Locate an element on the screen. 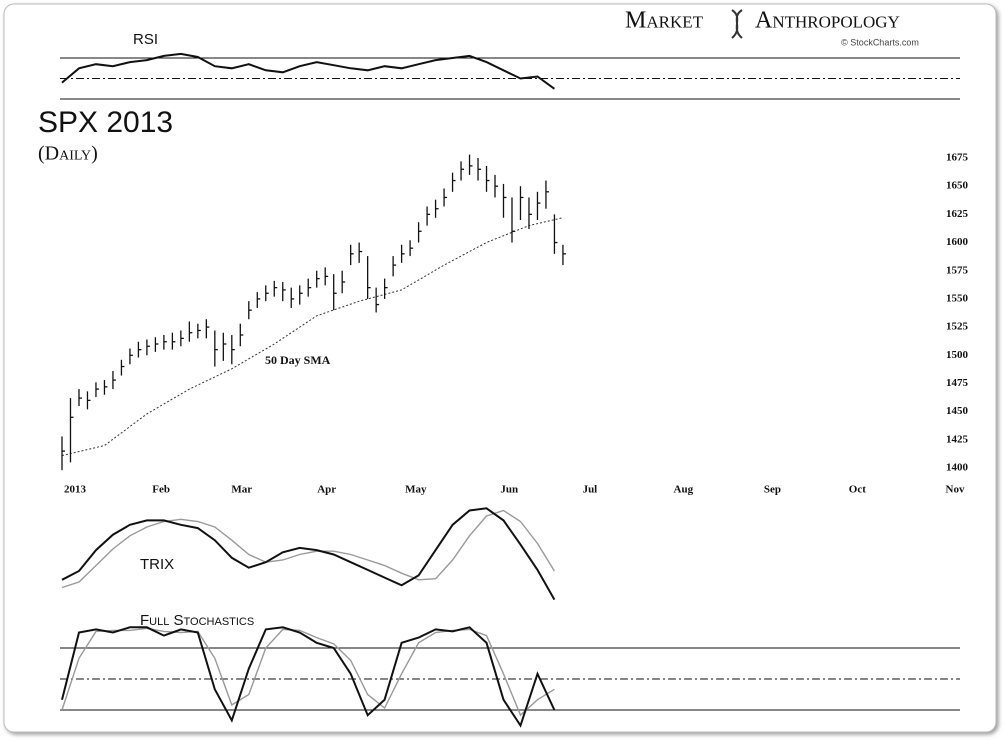  x-tick-label: May is located at coordinates (416, 490).